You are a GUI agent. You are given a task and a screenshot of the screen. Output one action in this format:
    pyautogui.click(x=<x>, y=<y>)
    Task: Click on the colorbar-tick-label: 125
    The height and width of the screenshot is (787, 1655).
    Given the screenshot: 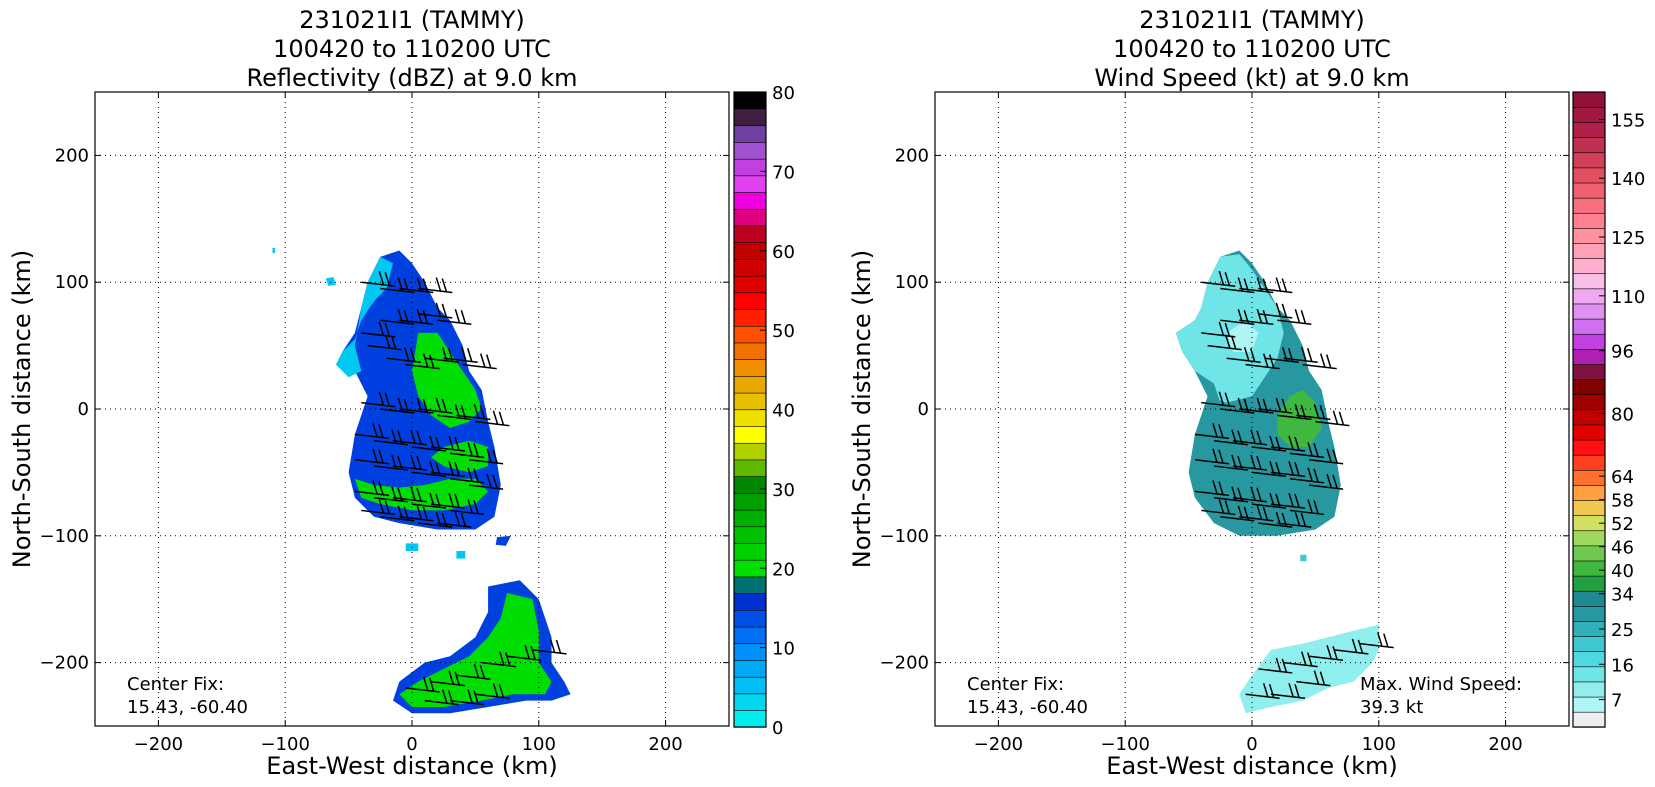 What is the action you would take?
    pyautogui.click(x=1628, y=238)
    